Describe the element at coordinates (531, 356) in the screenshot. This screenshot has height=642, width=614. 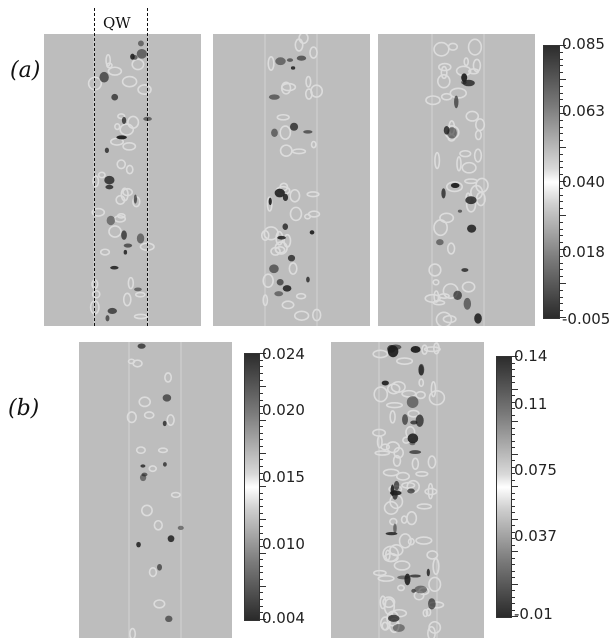
I see `colorbar-b2-label-max: 0.14` at that location.